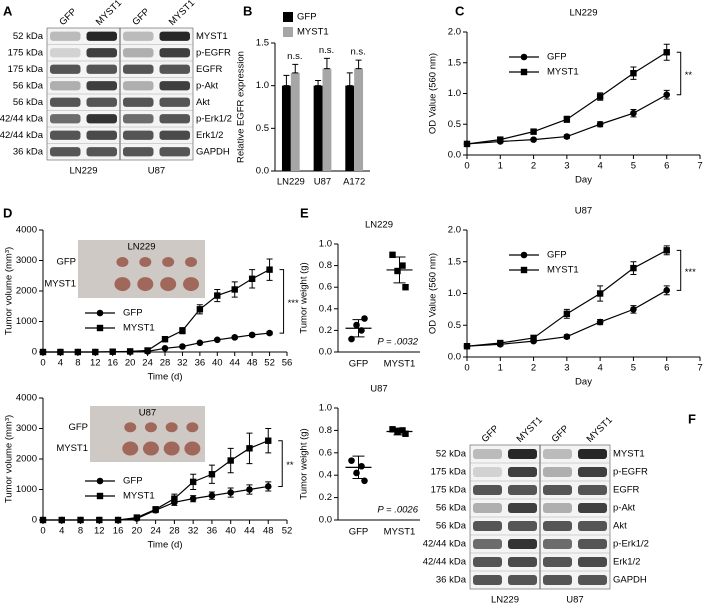 This screenshot has height=603, width=709. What do you see at coordinates (633, 368) in the screenshot?
I see `x-tick-label: 5` at bounding box center [633, 368].